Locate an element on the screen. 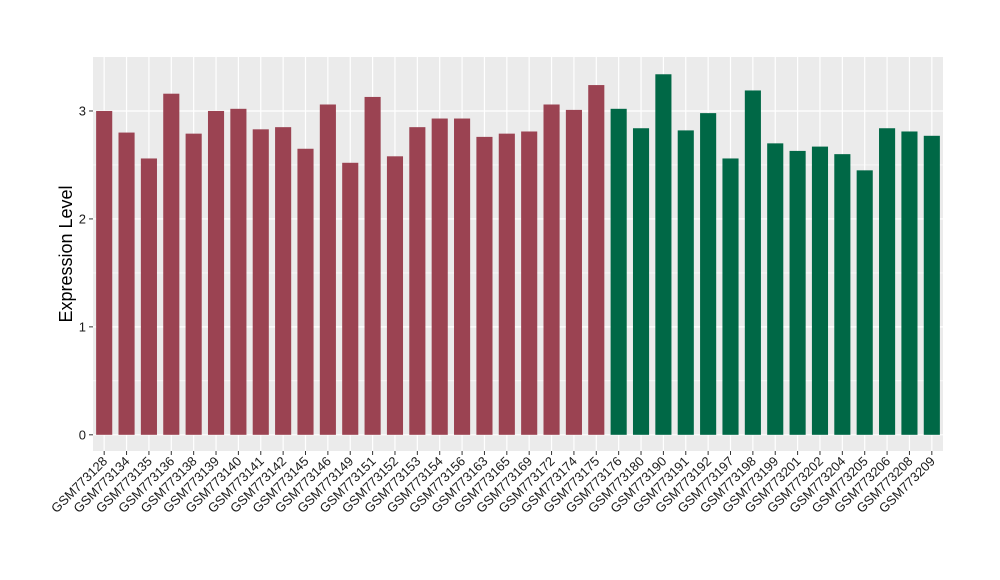  bar-GSM773204 is located at coordinates (842, 294).